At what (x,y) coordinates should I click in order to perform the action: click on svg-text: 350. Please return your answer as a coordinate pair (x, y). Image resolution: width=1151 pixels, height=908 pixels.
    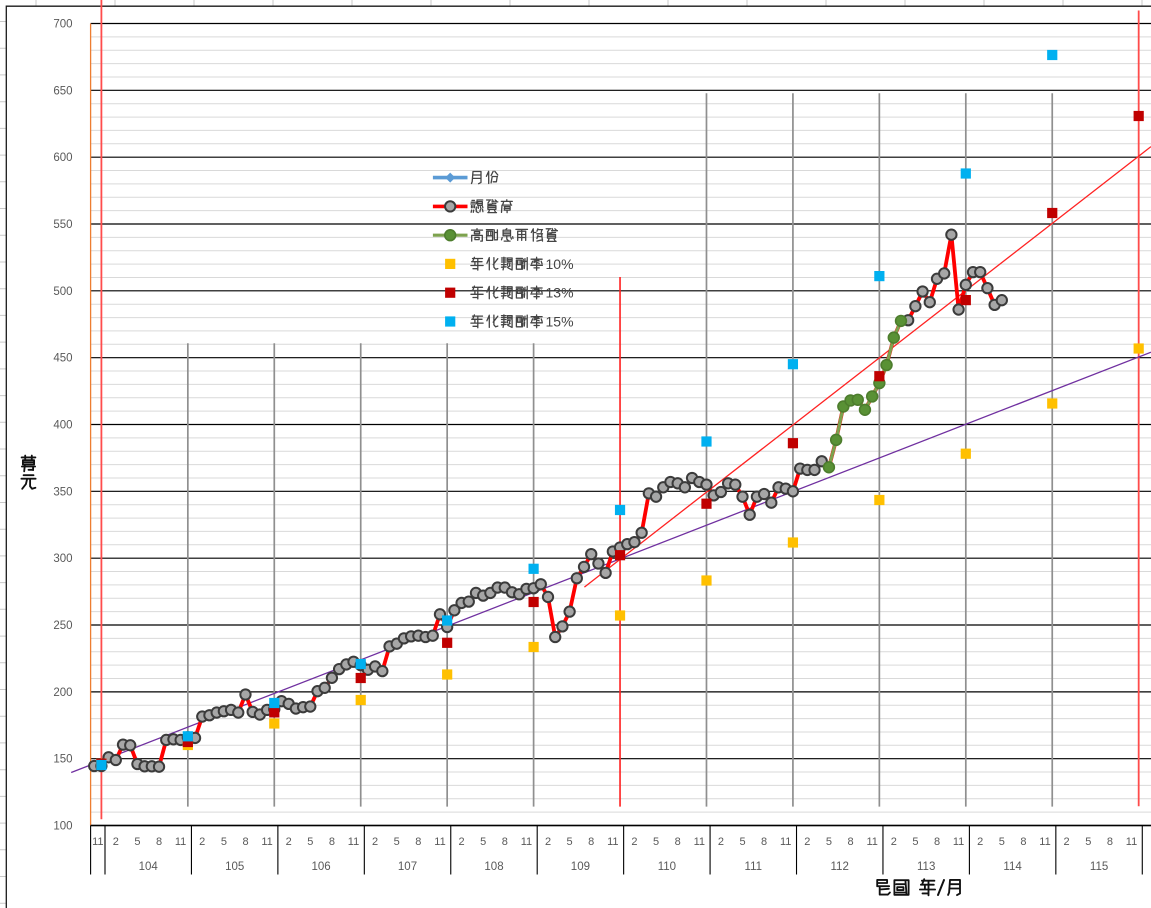
    Looking at the image, I should click on (62, 492).